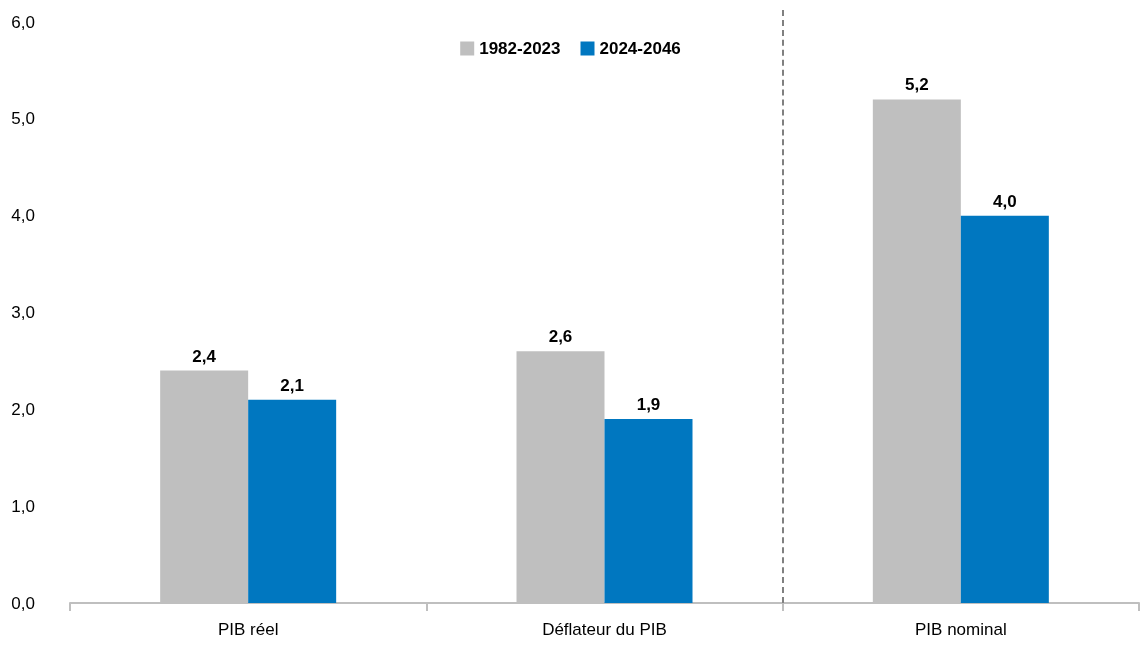  What do you see at coordinates (23, 216) in the screenshot?
I see `y-tick-label: 4,0` at bounding box center [23, 216].